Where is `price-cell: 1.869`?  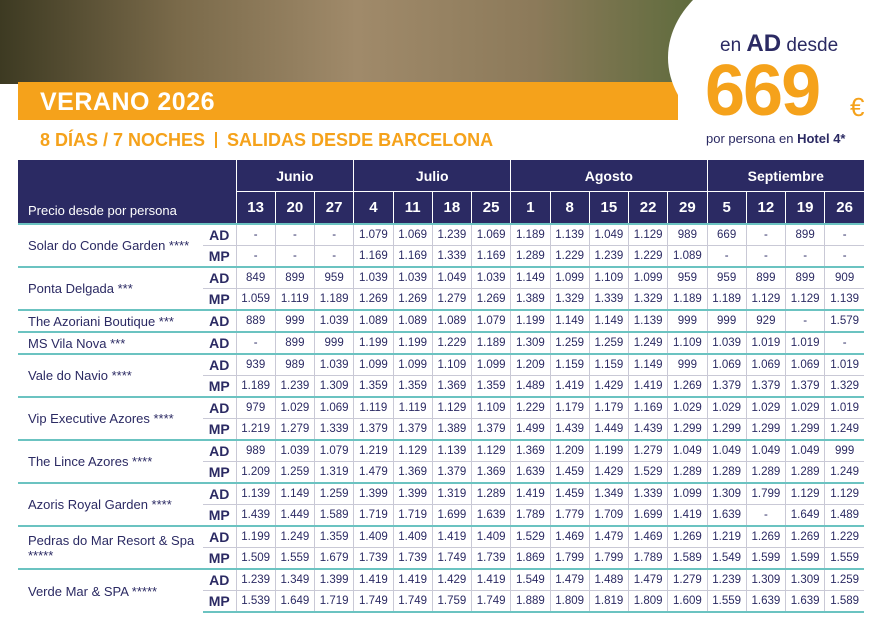
price-cell: 1.869 is located at coordinates (530, 558).